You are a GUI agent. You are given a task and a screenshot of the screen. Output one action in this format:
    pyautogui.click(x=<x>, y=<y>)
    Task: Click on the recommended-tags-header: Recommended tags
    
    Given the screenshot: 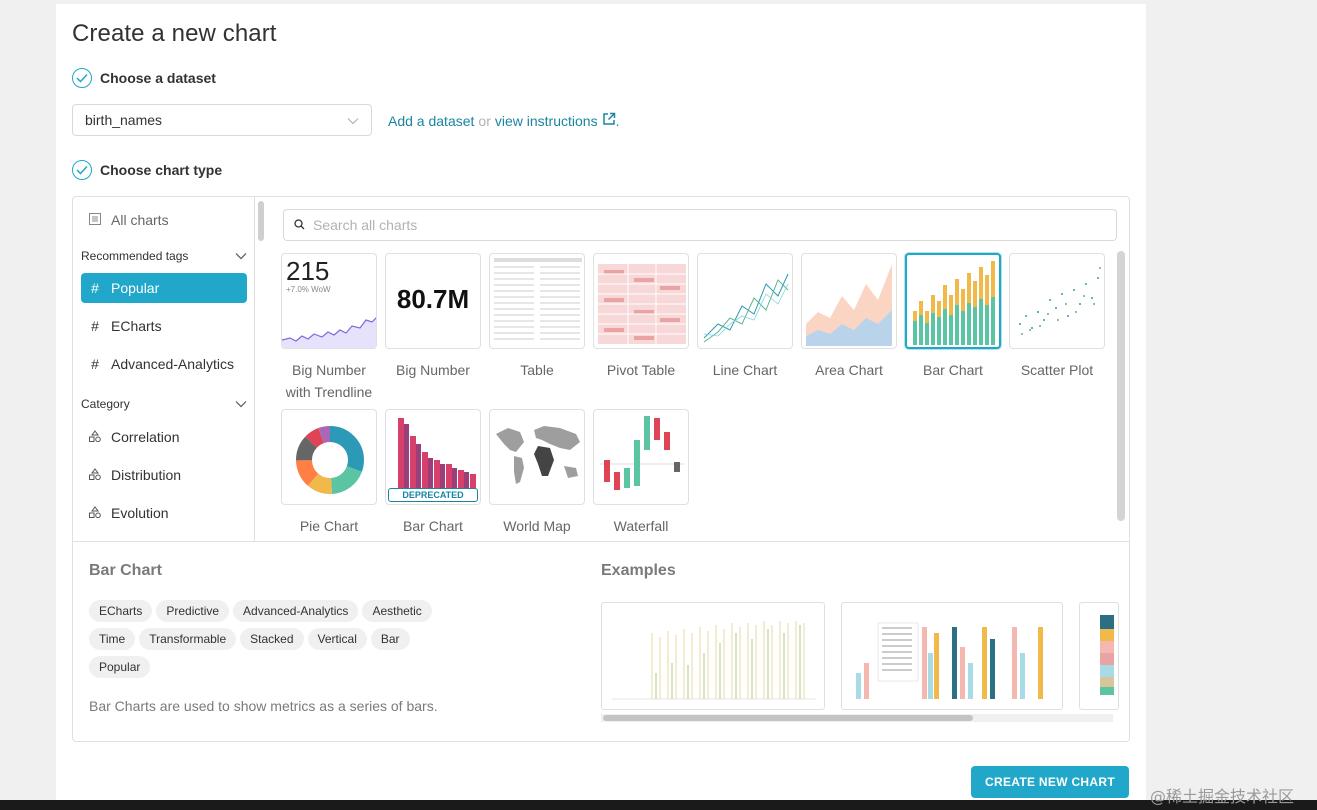 What is the action you would take?
    pyautogui.click(x=164, y=256)
    